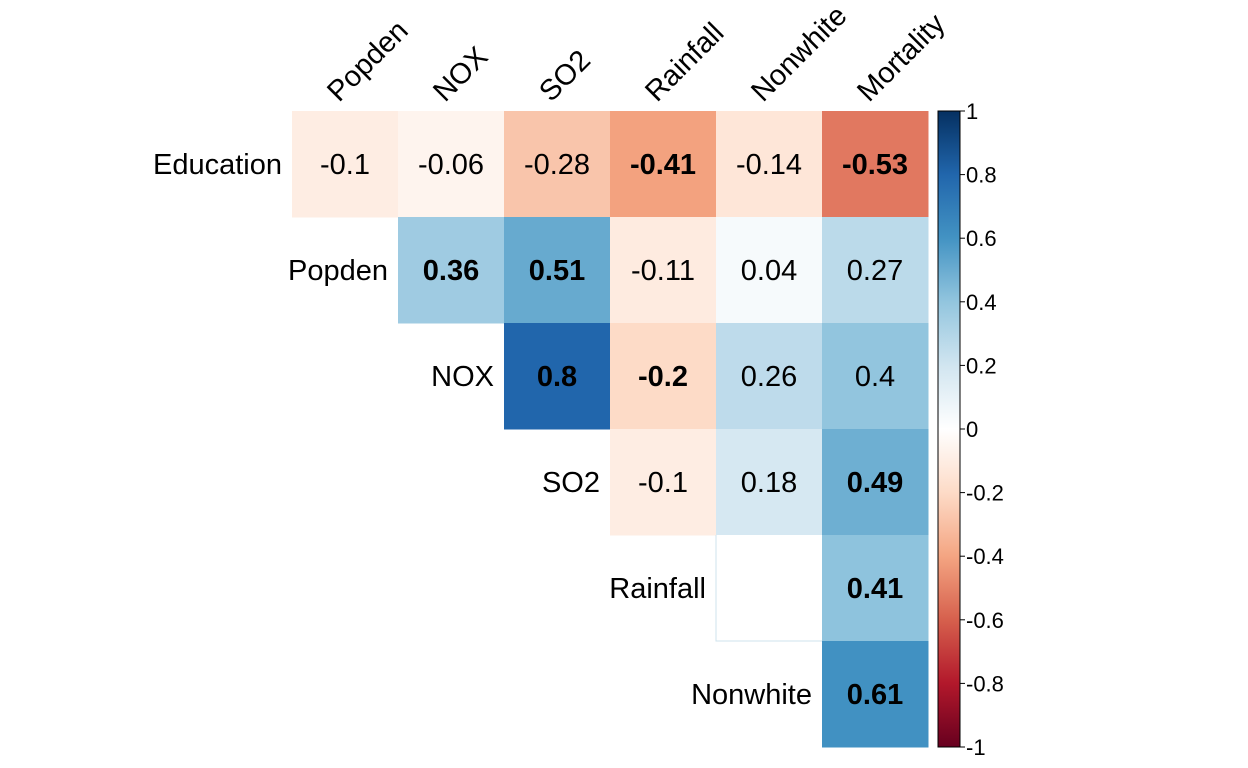  I want to click on cell-value: 0.49, so click(875, 483).